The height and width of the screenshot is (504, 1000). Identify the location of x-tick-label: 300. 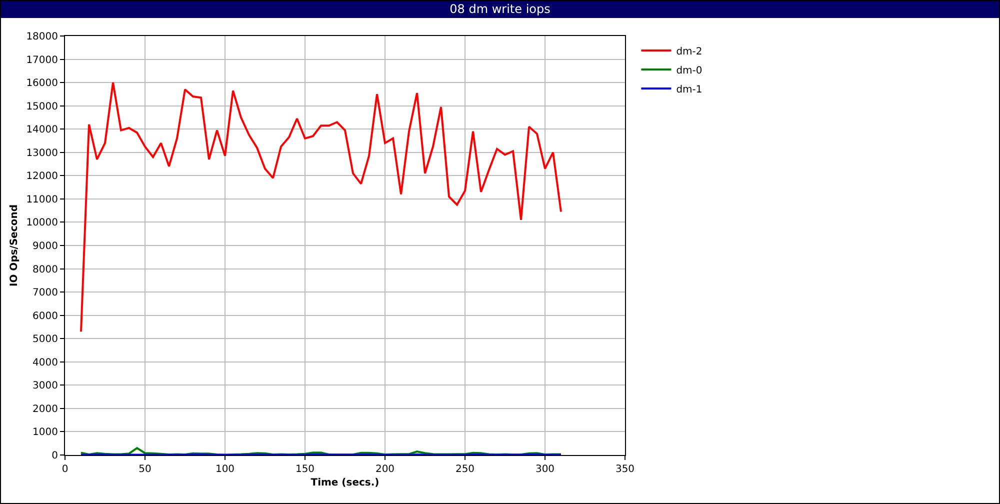
(545, 469).